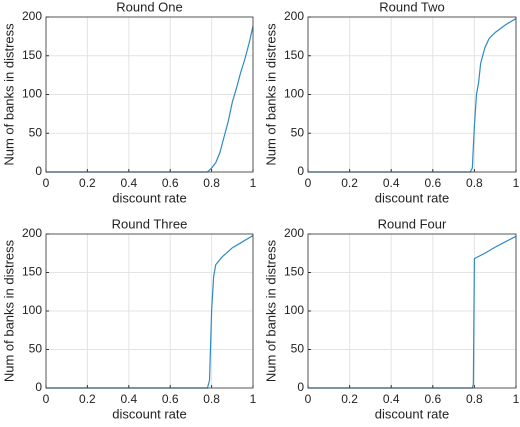  Describe the element at coordinates (149, 7) in the screenshot. I see `chart-title: Round One` at that location.